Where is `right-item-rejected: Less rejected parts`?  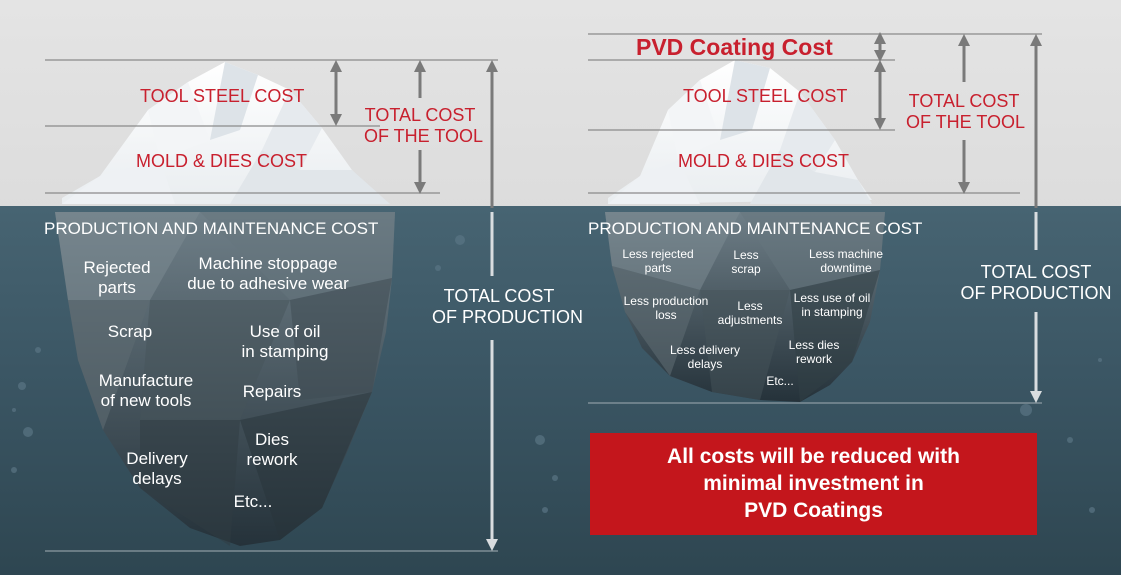
right-item-rejected: Less rejected parts is located at coordinates (658, 261).